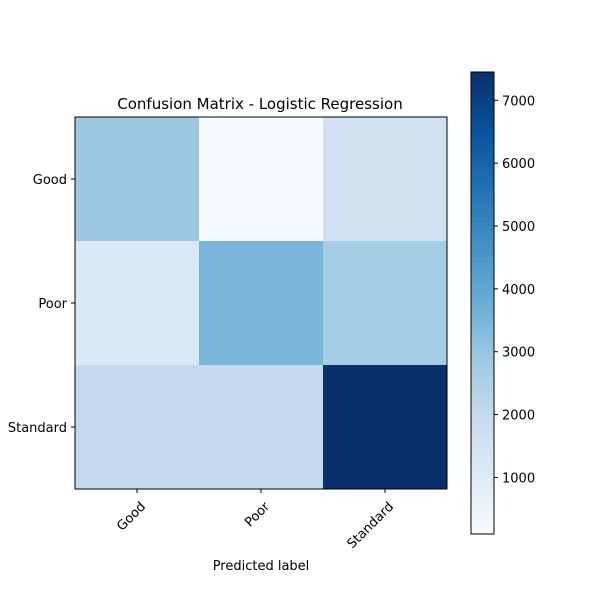  I want to click on x-tick-label: Standard, so click(371, 525).